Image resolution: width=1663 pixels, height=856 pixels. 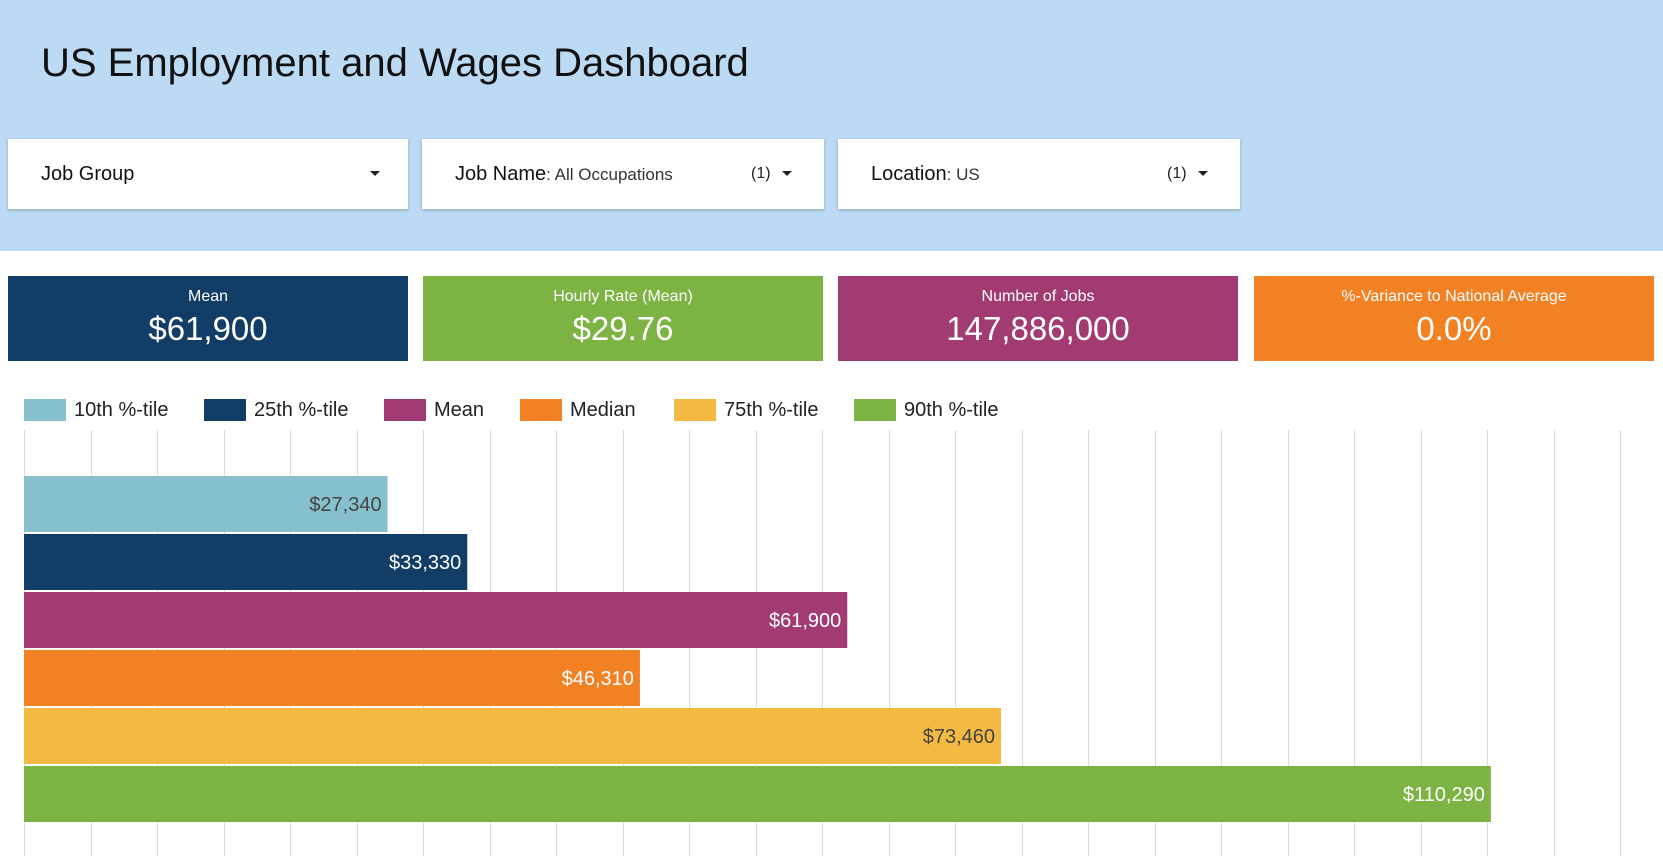 What do you see at coordinates (1454, 296) in the screenshot?
I see `kpi-label: %-Variance to National Average` at bounding box center [1454, 296].